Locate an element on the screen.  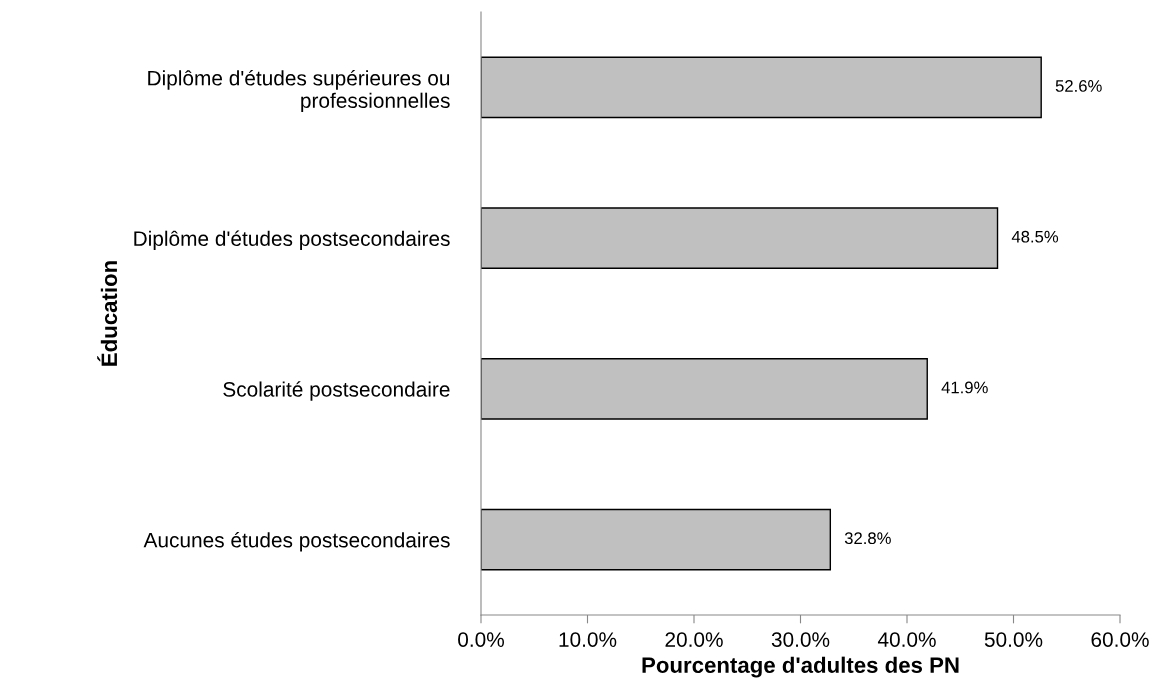
y-tick-label: Diplôme d'études postsecondaires is located at coordinates (292, 240).